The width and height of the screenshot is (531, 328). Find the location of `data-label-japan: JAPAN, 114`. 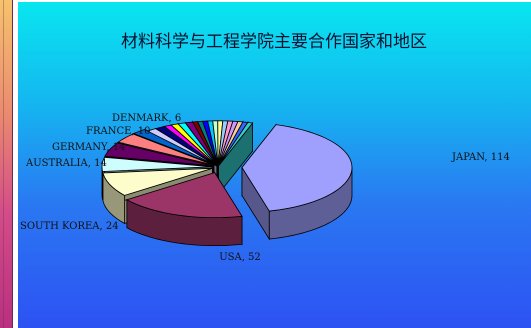

data-label-japan: JAPAN, 114 is located at coordinates (480, 157).